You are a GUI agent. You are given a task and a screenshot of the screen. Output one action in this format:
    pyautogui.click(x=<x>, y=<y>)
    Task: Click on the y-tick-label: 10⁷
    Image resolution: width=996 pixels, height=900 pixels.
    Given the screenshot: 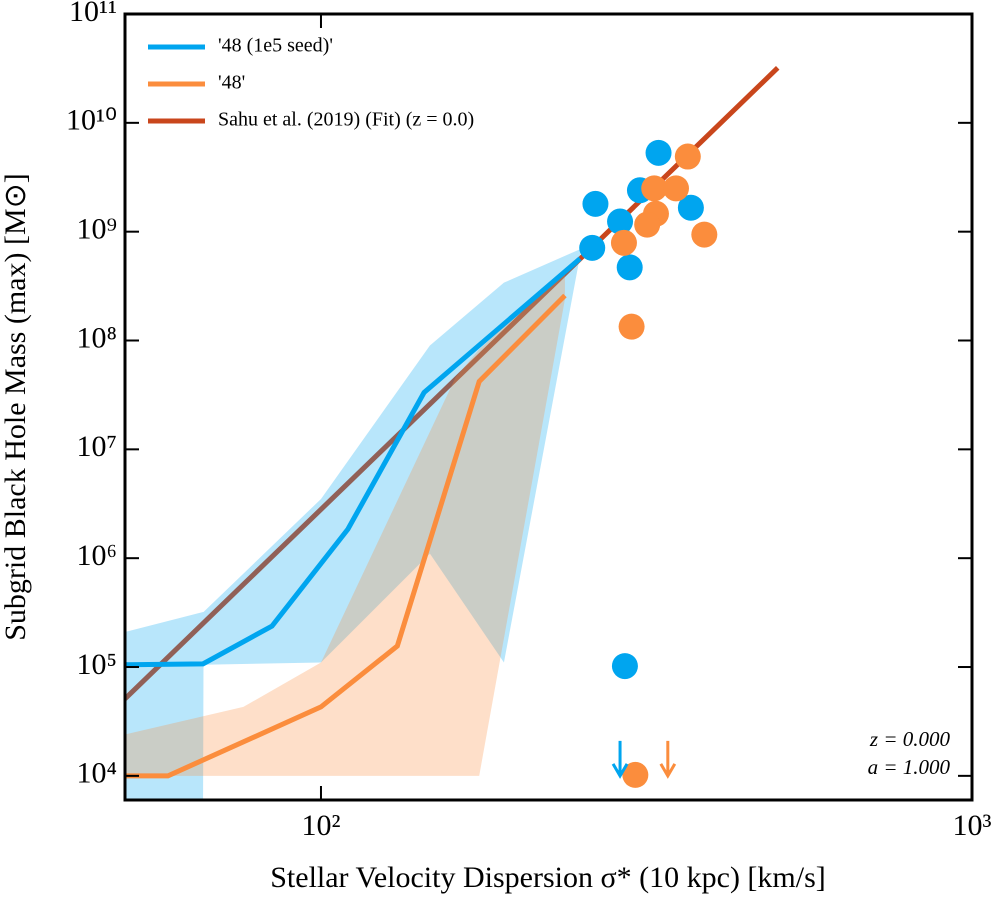 What is the action you would take?
    pyautogui.click(x=97, y=446)
    